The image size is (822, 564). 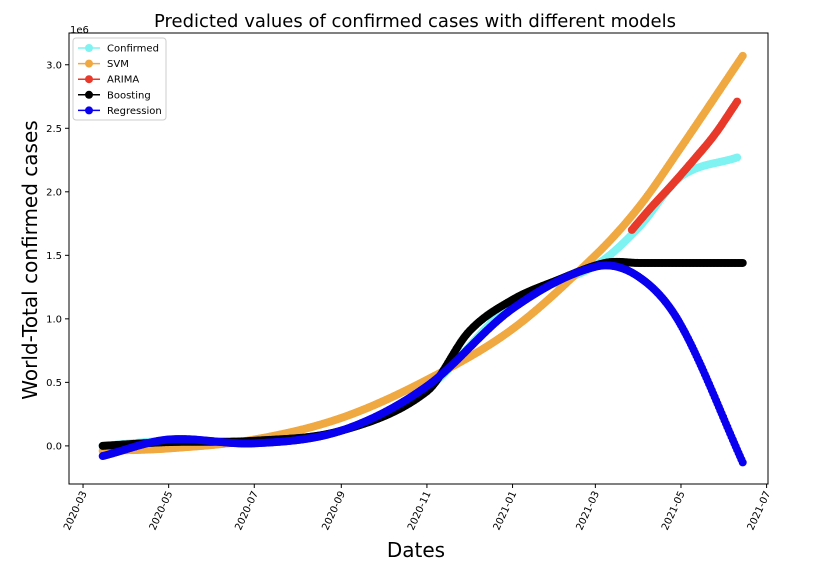 What do you see at coordinates (134, 111) in the screenshot?
I see `legend-label: Regression` at bounding box center [134, 111].